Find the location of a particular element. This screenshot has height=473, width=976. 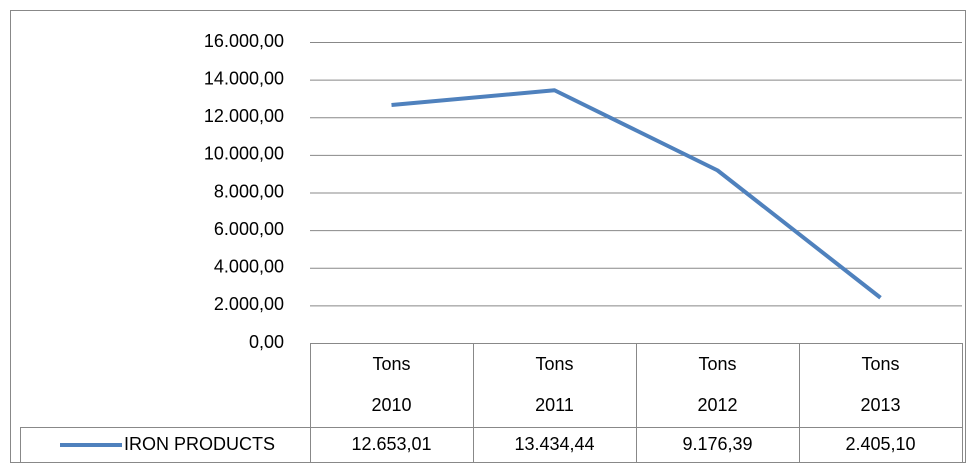

x-tick-label: 2011 is located at coordinates (554, 405).